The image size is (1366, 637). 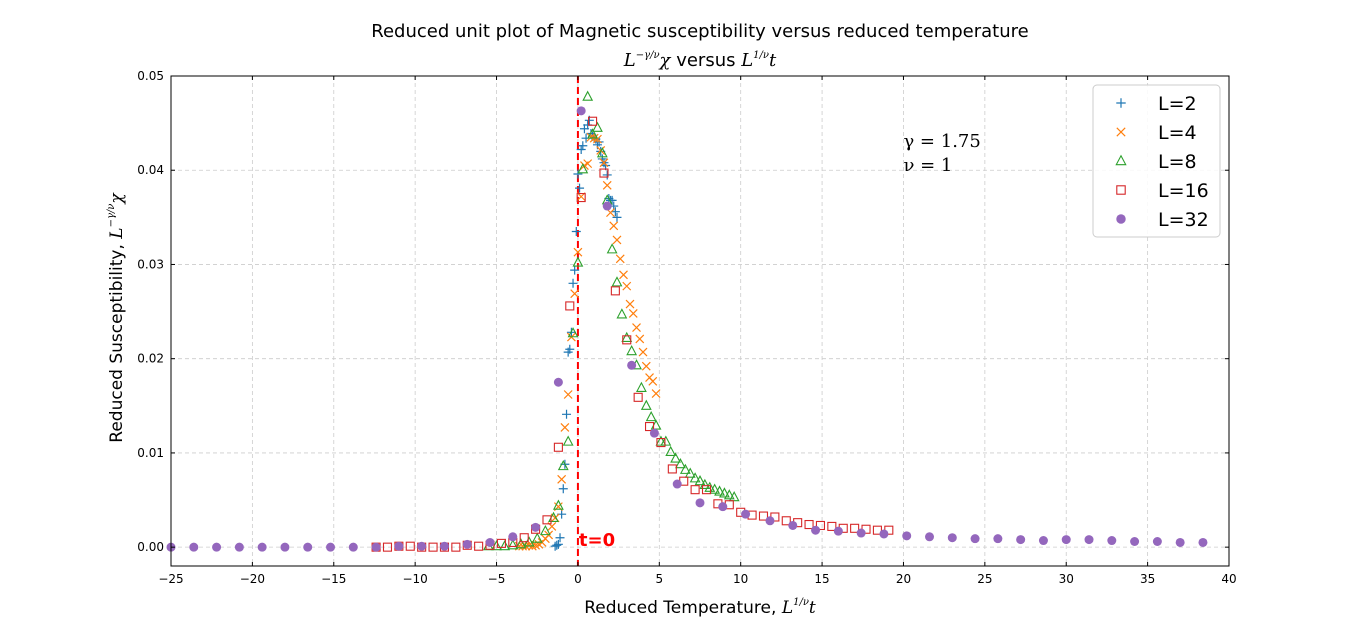 I want to click on y-tick-label: 0.03, so click(x=150, y=264).